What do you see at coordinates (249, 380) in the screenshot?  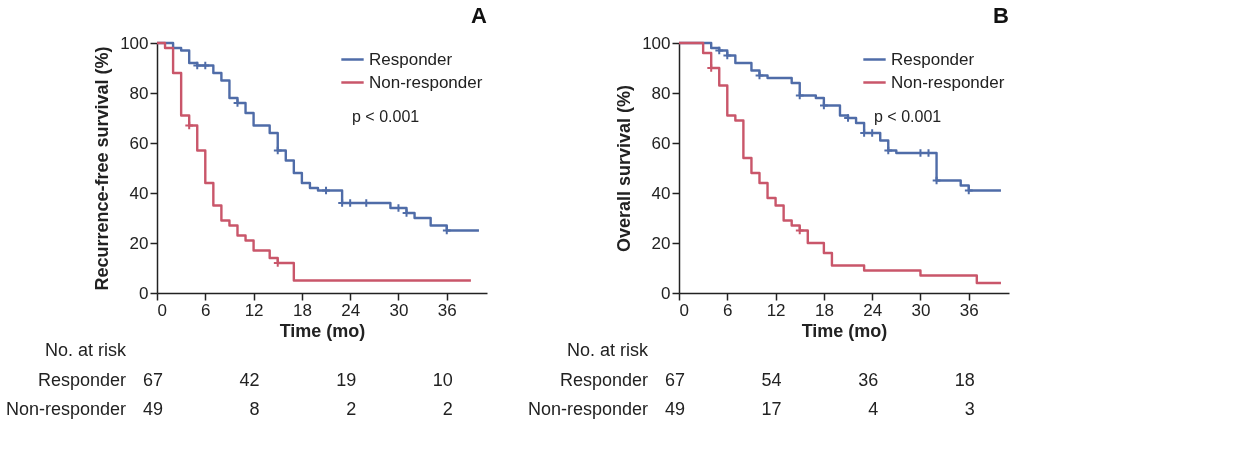 I see `text: 42` at bounding box center [249, 380].